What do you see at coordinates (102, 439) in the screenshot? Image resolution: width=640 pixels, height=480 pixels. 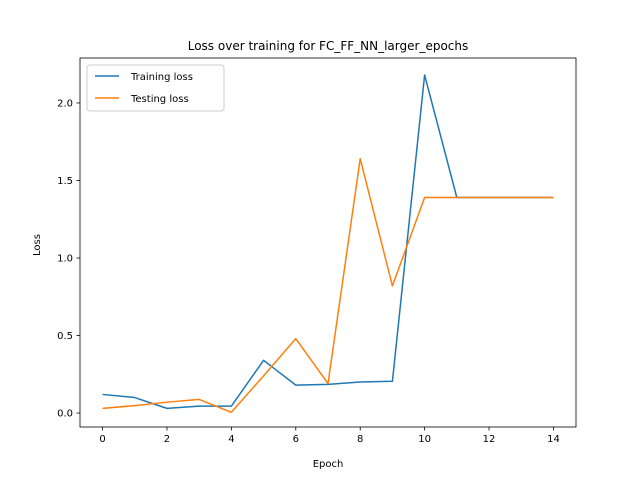 I see `x-tick-label: 0` at bounding box center [102, 439].